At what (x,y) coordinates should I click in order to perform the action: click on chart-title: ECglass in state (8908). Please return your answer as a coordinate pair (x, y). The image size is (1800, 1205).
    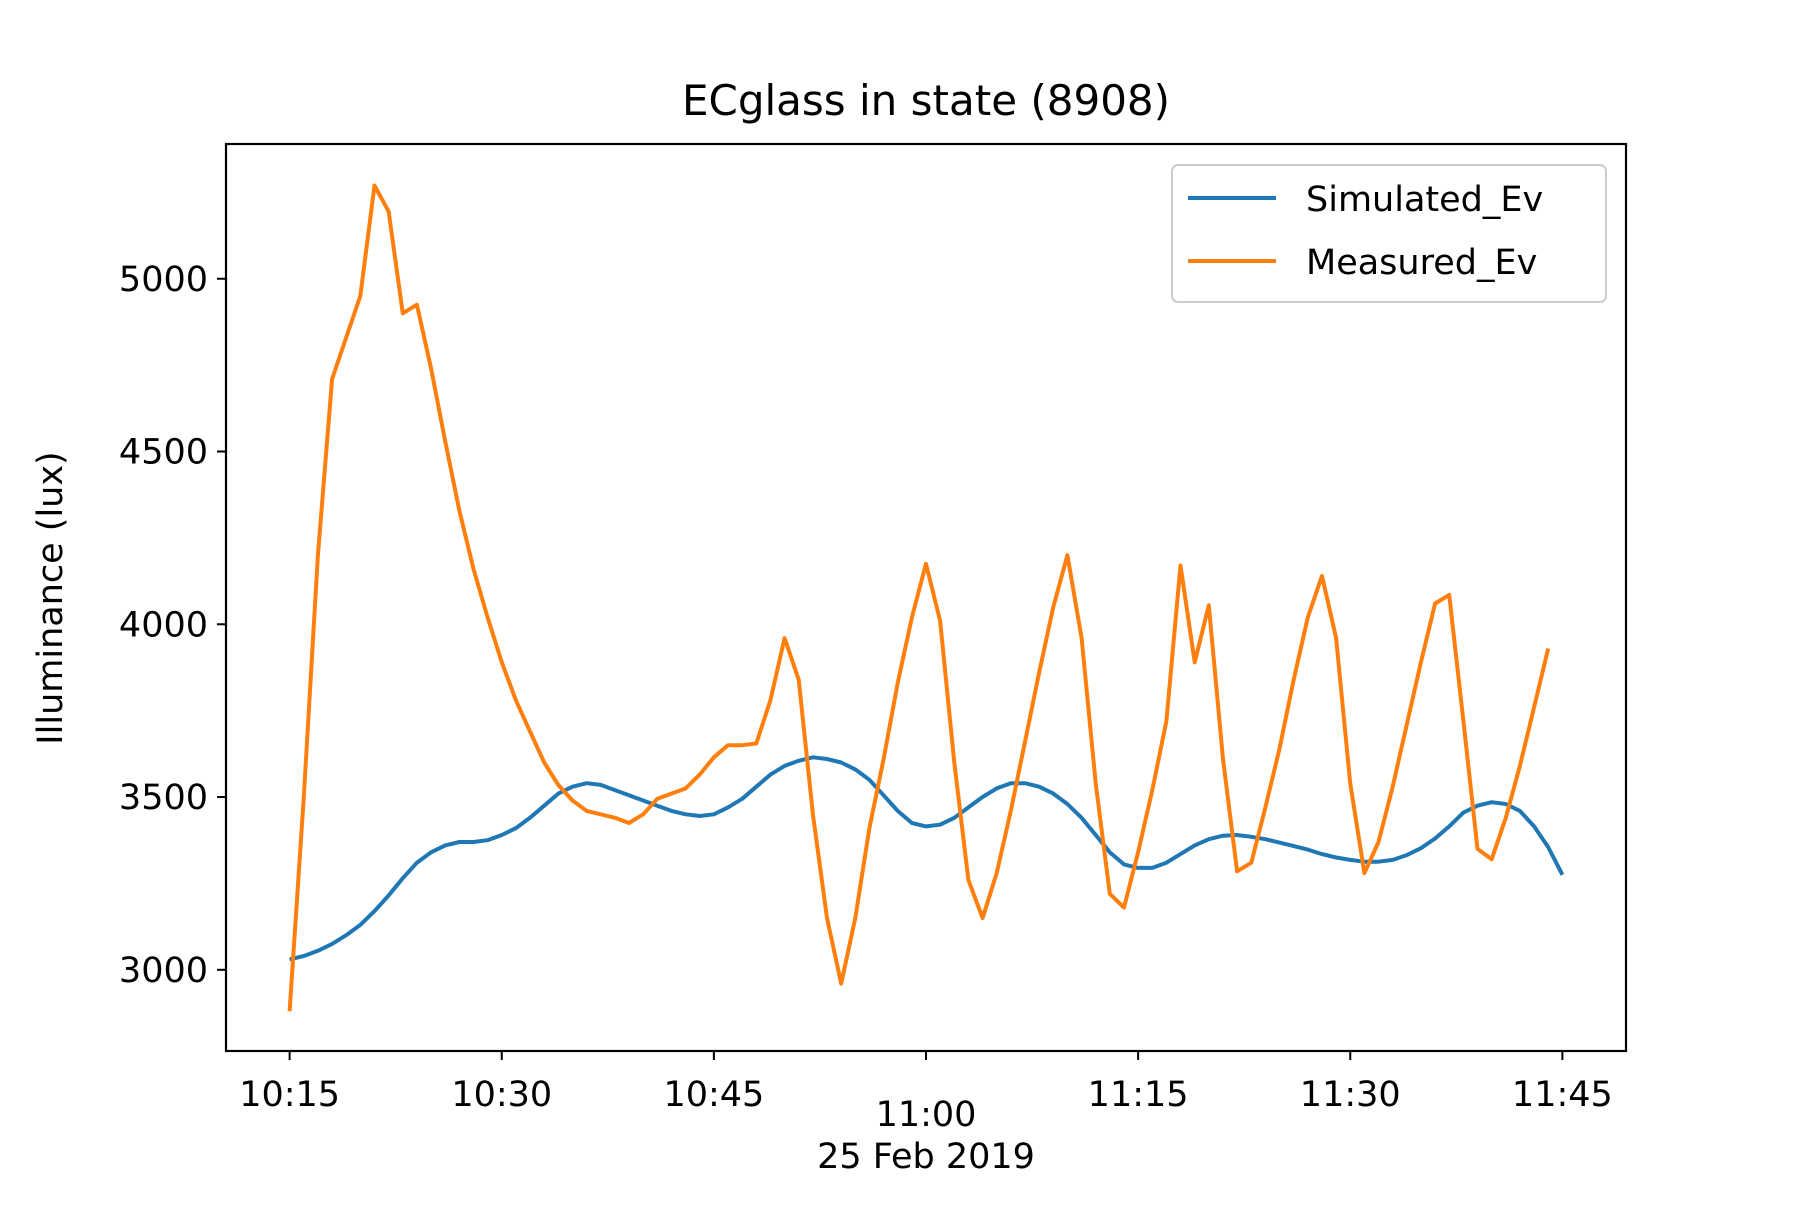
    Looking at the image, I should click on (926, 100).